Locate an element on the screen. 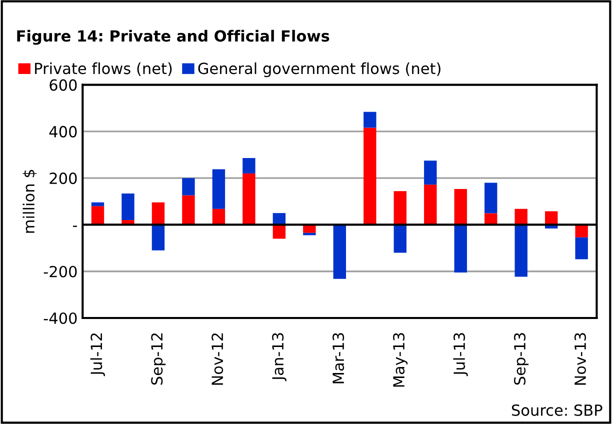 Image resolution: width=612 pixels, height=424 pixels. x-tick-label: Mar-13 is located at coordinates (338, 358).